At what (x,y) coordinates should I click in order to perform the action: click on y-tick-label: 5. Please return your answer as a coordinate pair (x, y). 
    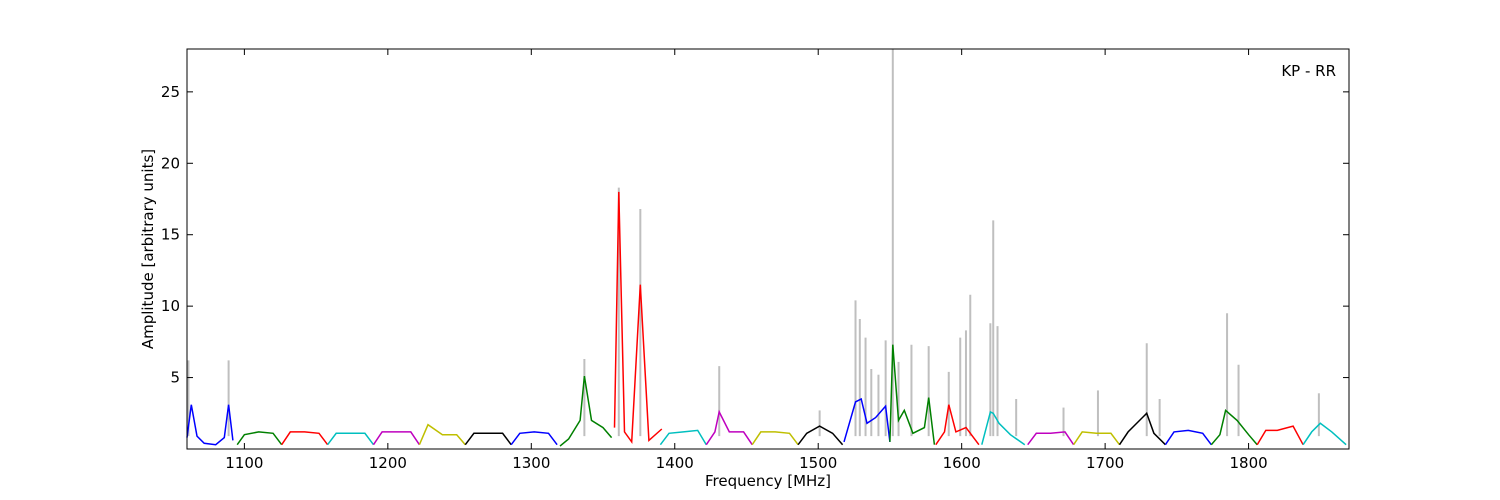
    Looking at the image, I should click on (175, 378).